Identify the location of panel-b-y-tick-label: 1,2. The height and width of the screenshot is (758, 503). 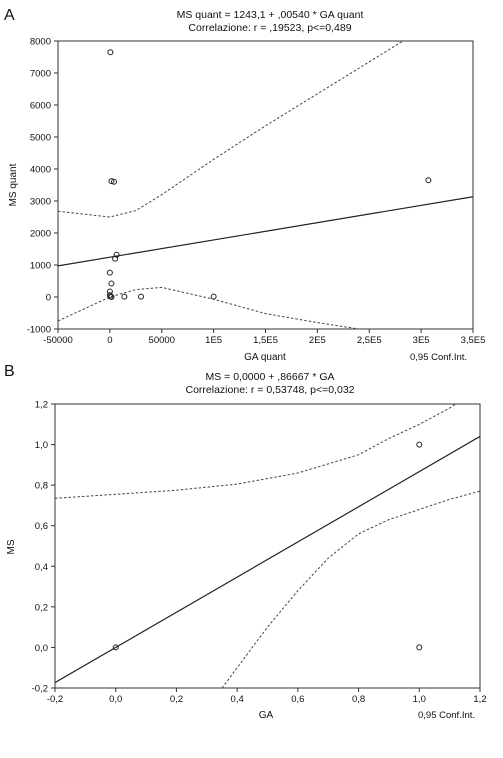
(41, 405).